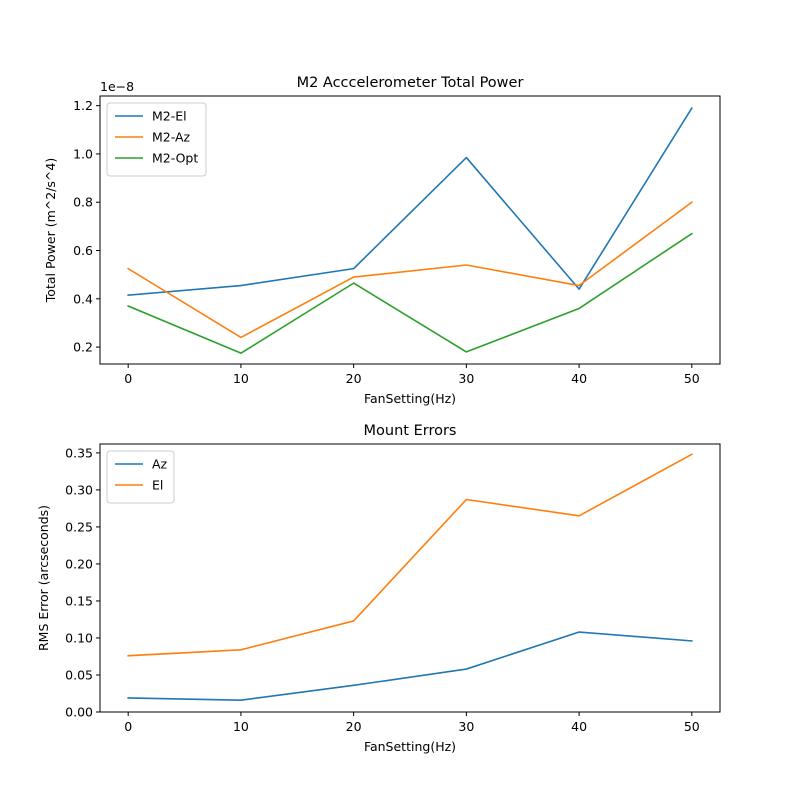 The height and width of the screenshot is (800, 800). I want to click on series-line-m2-opt, so click(410, 293).